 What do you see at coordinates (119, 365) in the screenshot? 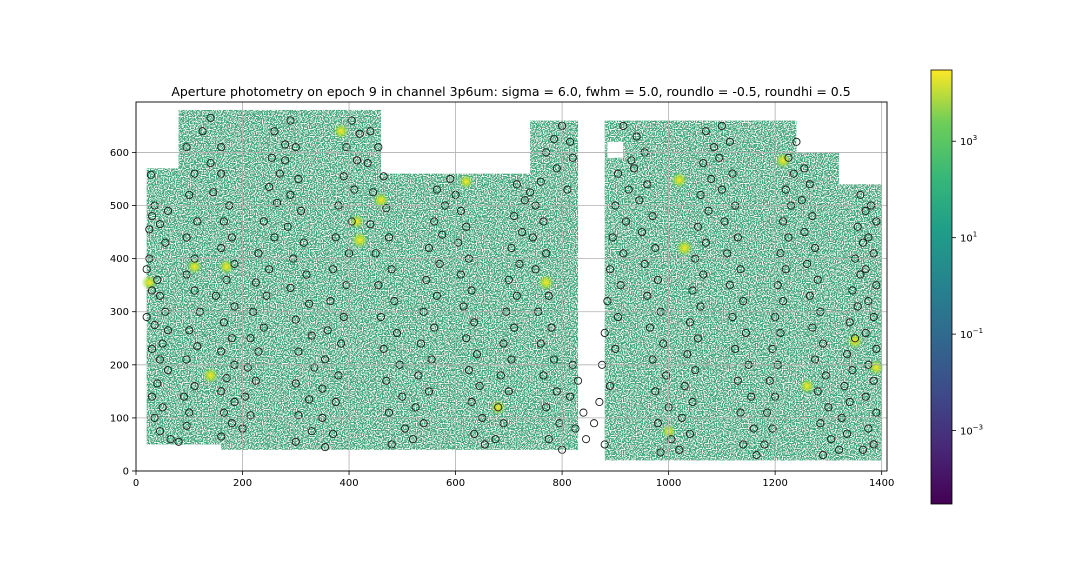
I see `y-tick-label: 200` at bounding box center [119, 365].